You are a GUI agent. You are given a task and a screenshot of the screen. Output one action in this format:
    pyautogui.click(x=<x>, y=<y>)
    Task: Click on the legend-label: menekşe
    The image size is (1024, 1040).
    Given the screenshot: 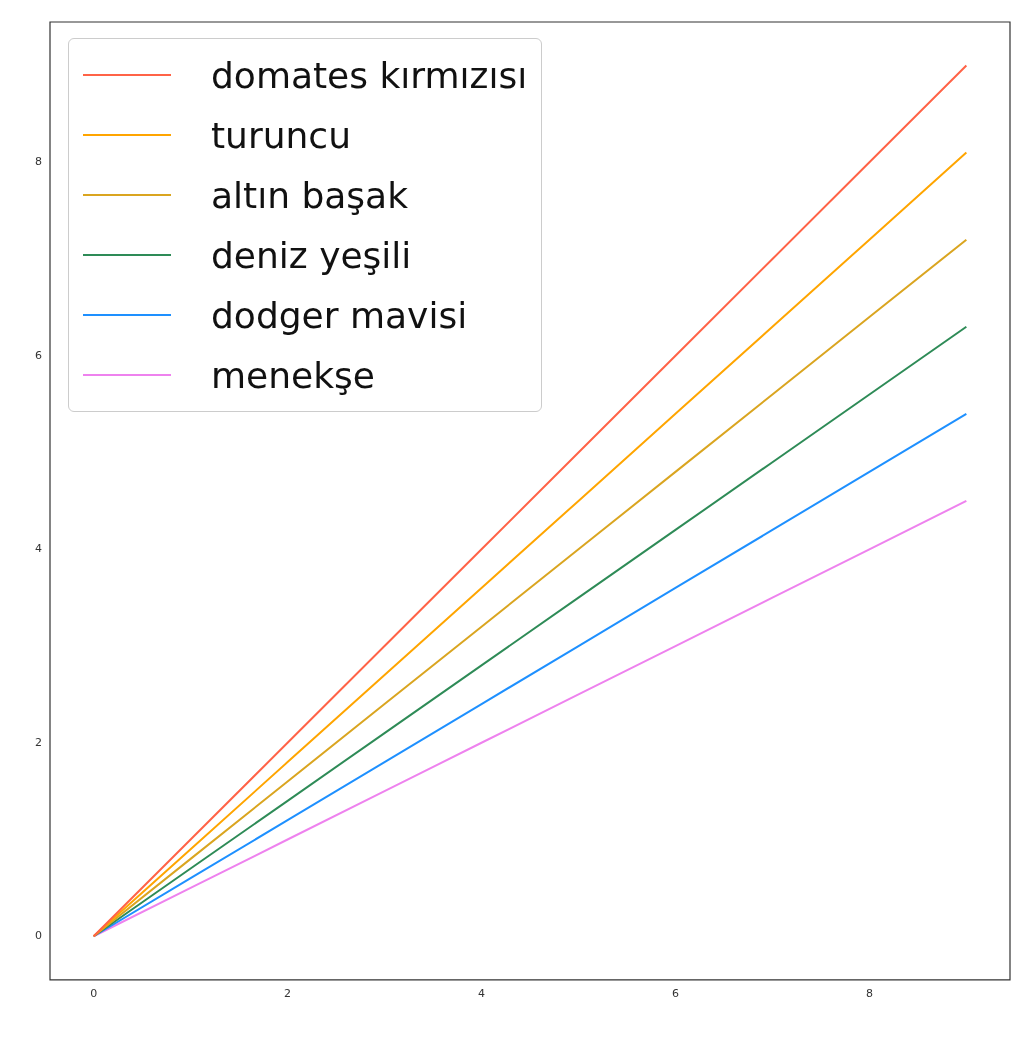 What is the action you would take?
    pyautogui.click(x=293, y=375)
    